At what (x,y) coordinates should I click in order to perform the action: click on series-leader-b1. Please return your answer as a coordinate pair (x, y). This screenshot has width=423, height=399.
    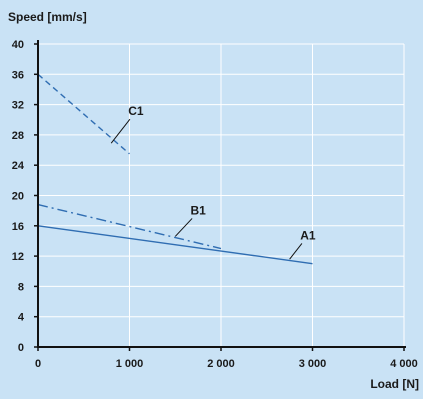
    Looking at the image, I should click on (183, 227).